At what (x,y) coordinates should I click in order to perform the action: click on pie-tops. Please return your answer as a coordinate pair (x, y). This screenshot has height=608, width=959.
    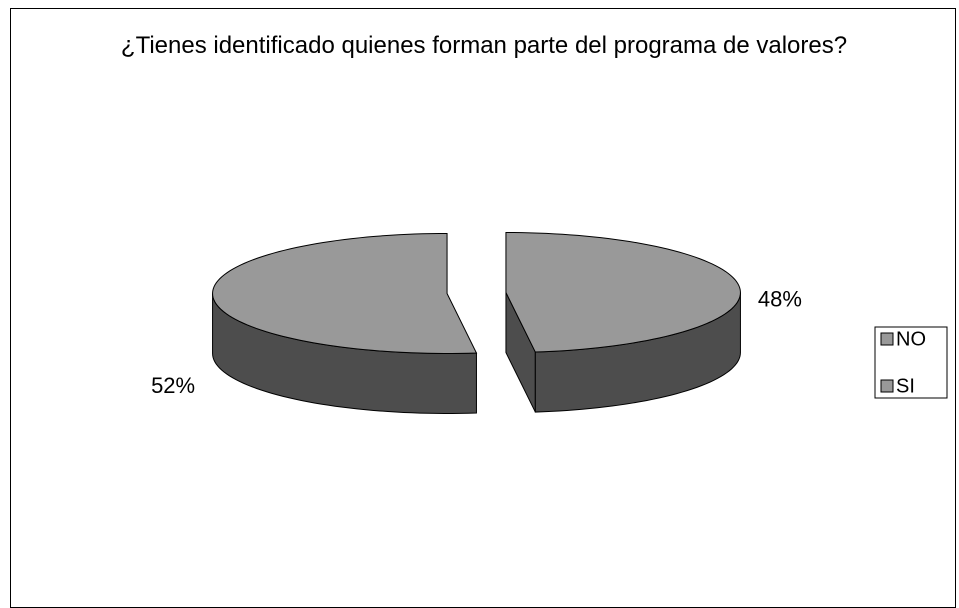
    Looking at the image, I should click on (476, 293).